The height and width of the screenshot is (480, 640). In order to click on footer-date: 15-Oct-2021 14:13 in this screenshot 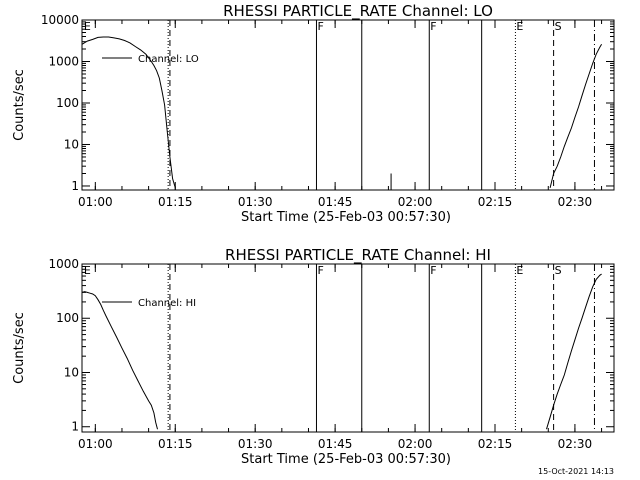, I will do `click(576, 471)`.